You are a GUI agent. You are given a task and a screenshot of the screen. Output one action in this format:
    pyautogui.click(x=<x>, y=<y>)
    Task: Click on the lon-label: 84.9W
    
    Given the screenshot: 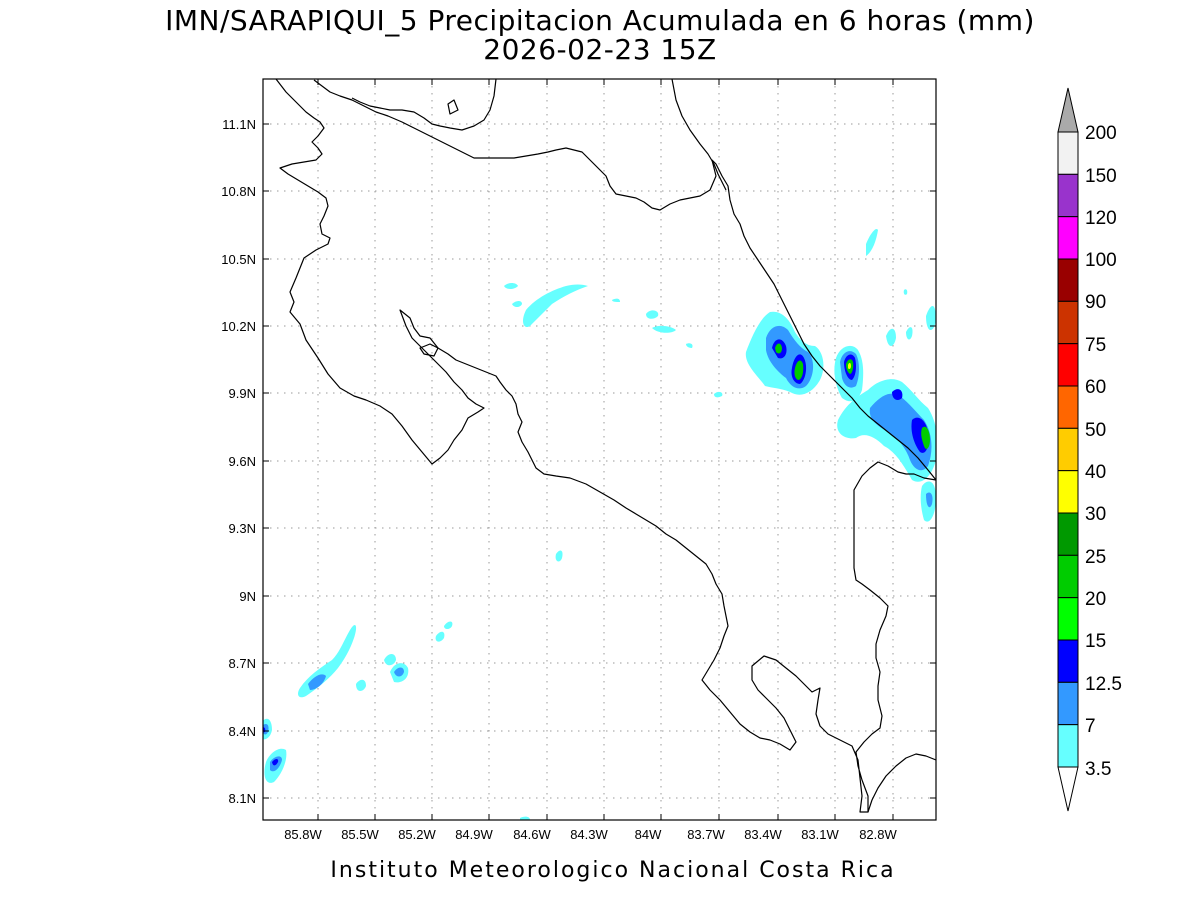 What is the action you would take?
    pyautogui.click(x=474, y=834)
    